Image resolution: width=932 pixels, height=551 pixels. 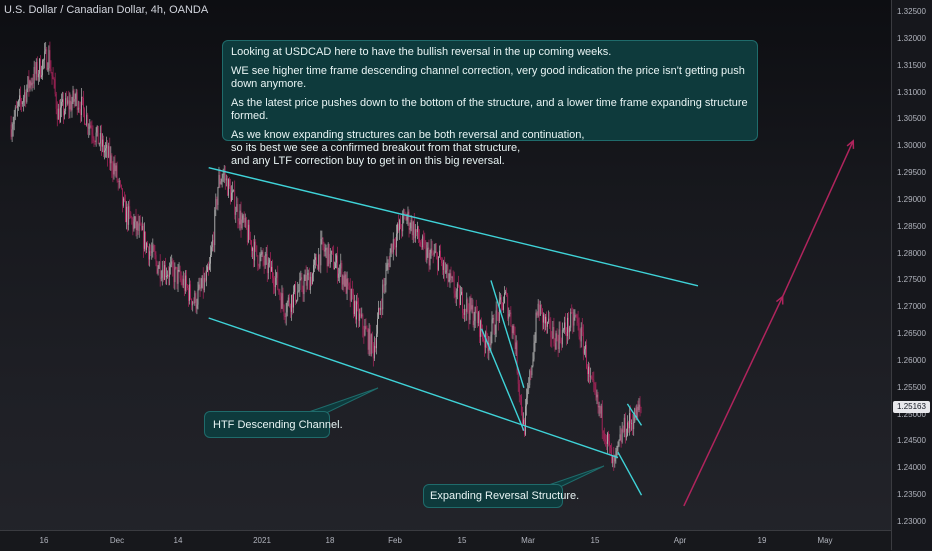 I want to click on price-scale, so click(x=911, y=275).